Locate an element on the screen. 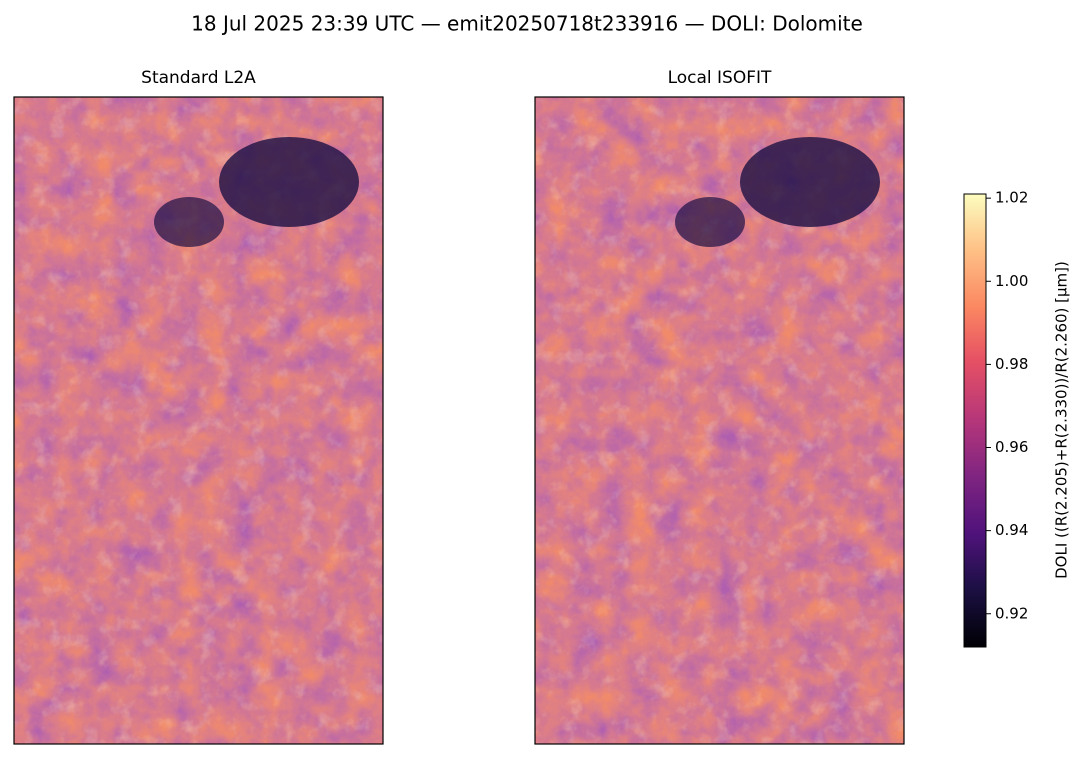 The height and width of the screenshot is (758, 1083). colorbar-tick-label: 0.96 is located at coordinates (1011, 447).